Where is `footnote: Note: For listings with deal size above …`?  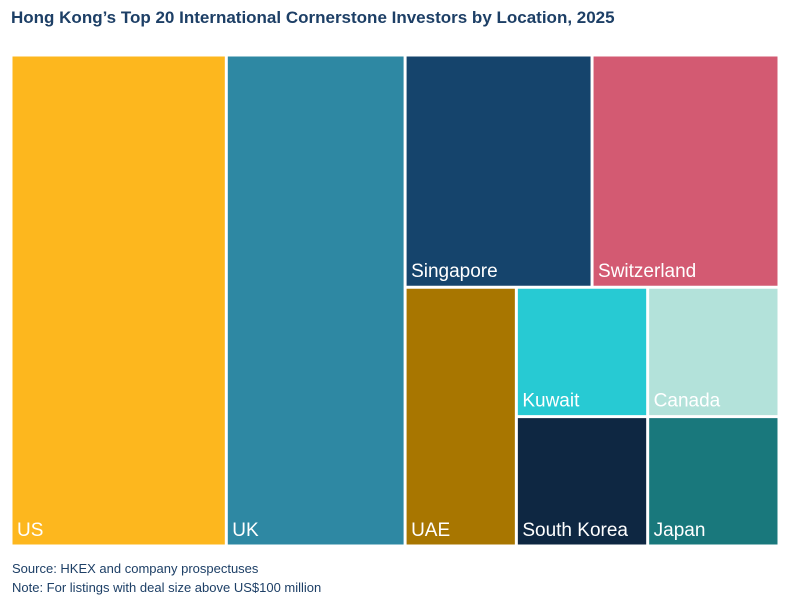 footnote: Note: For listings with deal size above … is located at coordinates (167, 587).